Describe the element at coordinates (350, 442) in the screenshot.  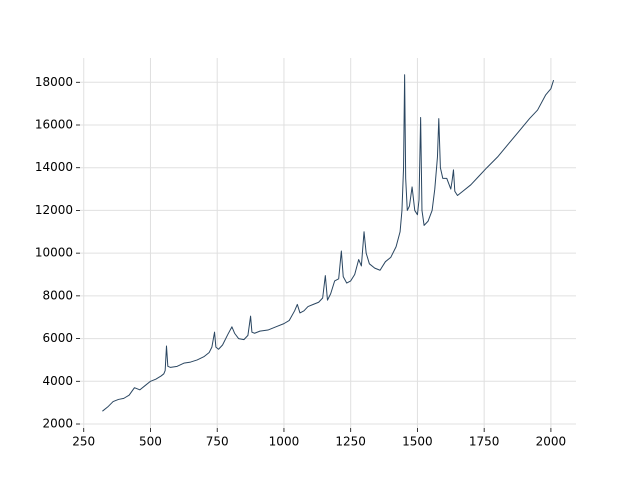
I see `x-tick-label: 1250` at that location.